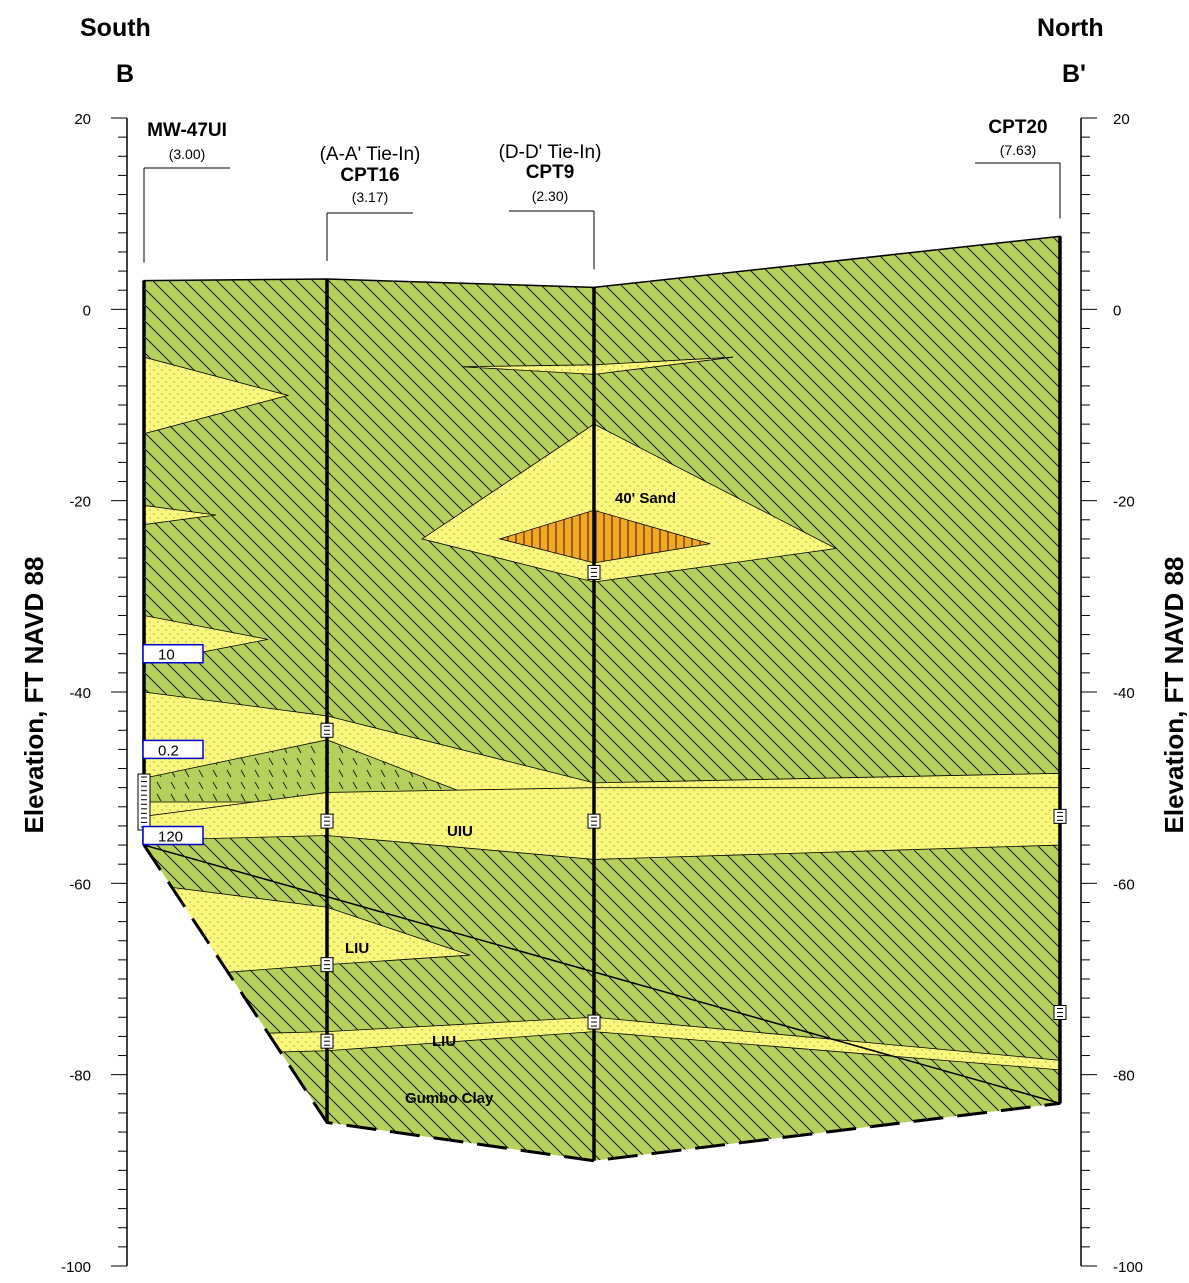  What do you see at coordinates (357, 948) in the screenshot?
I see `unit-label-liu-upper: LIU` at bounding box center [357, 948].